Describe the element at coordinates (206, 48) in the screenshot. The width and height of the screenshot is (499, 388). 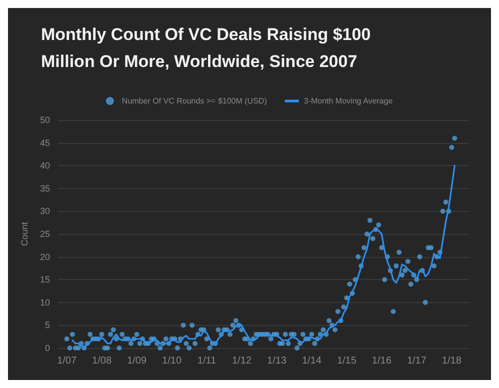
I see `chart-title: Monthly Count Of VC Deals Raising $100 Million Or More, Worldwide, Since 2007` at that location.